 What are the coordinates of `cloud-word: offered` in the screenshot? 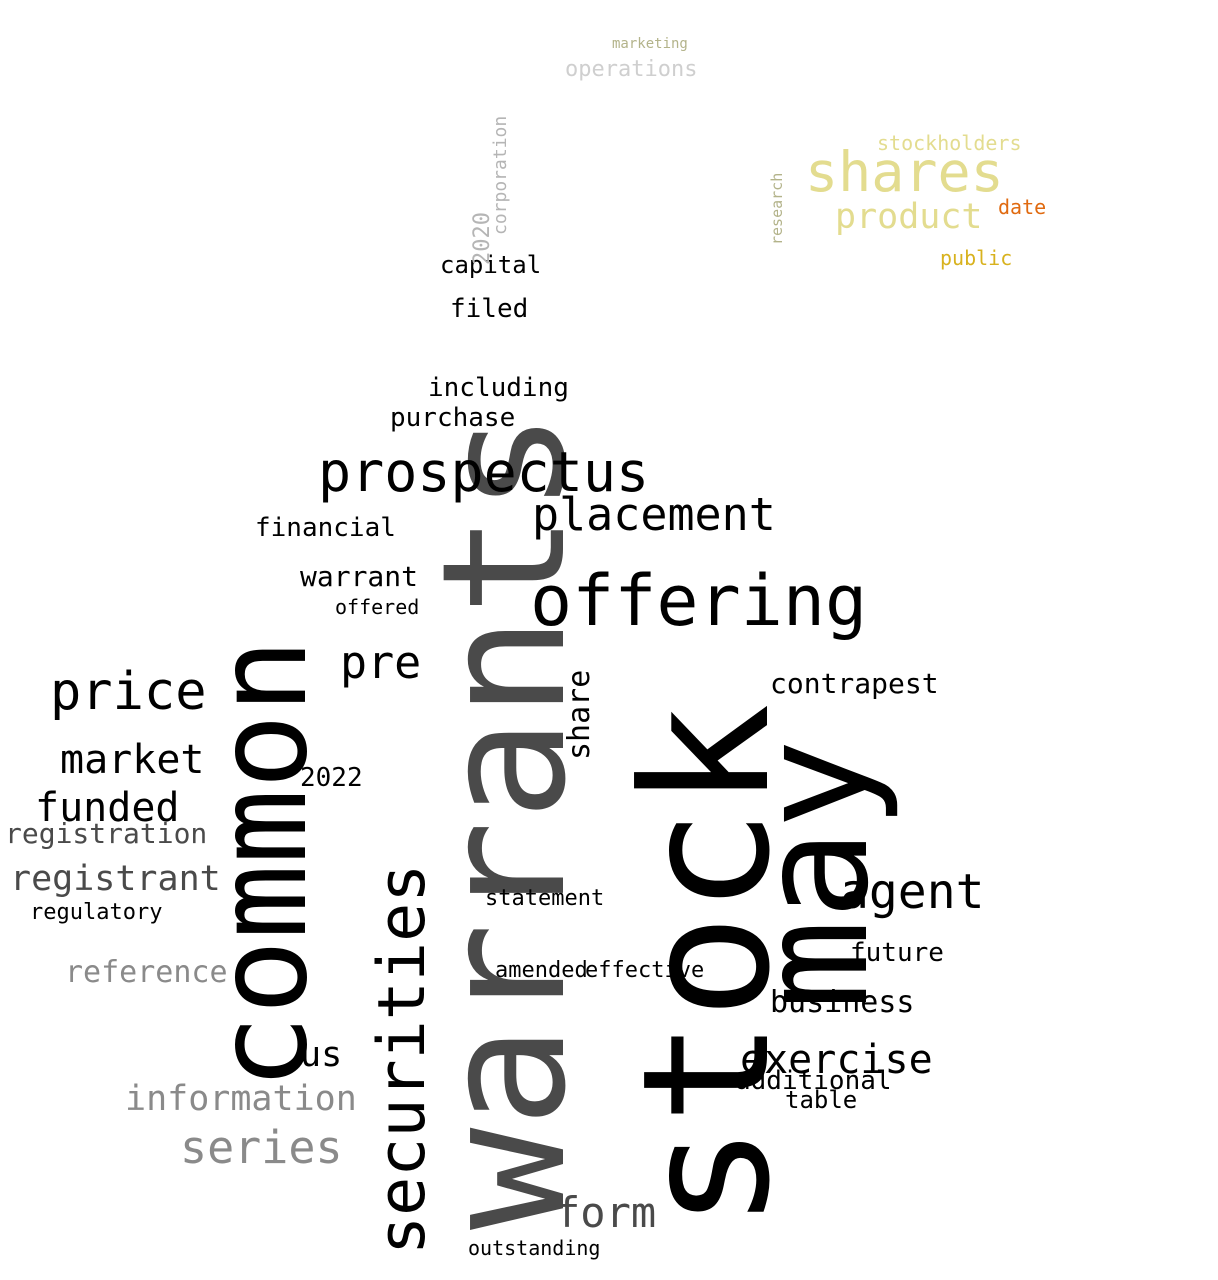 It's located at (377, 607).